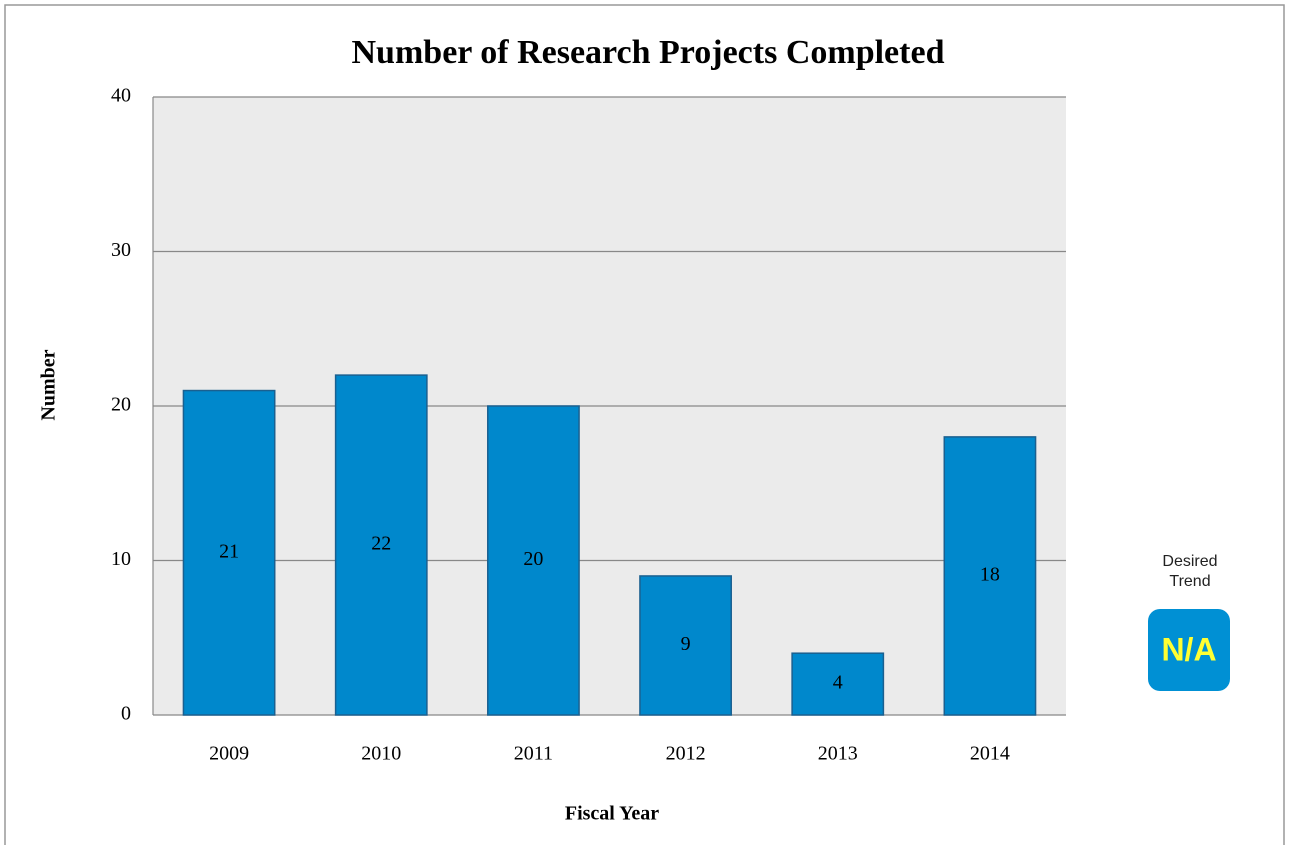 The height and width of the screenshot is (845, 1290). I want to click on y-tick-label: 10, so click(121, 559).